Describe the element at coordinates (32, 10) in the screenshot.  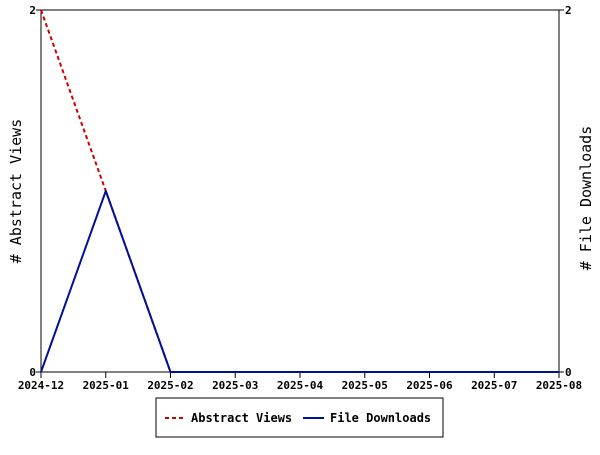
I see `y-left-tick-label: 2` at that location.